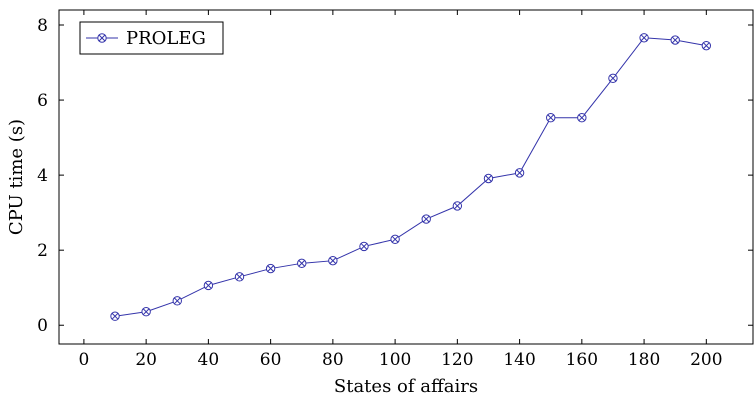 This screenshot has width=754, height=399. I want to click on x-tick-label: 160, so click(582, 360).